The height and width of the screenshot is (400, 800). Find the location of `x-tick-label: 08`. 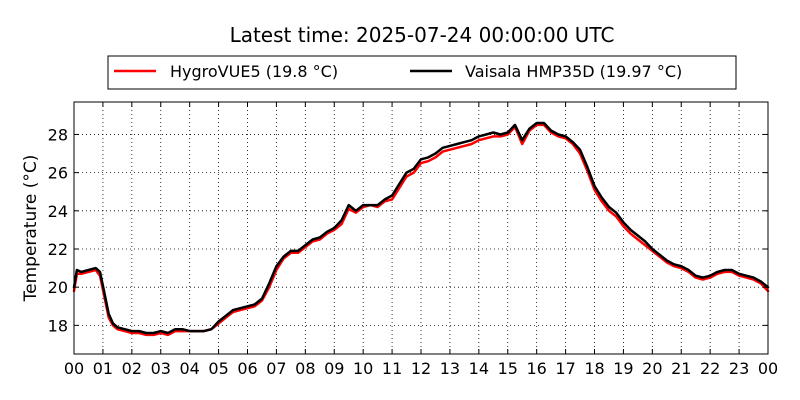

x-tick-label: 08 is located at coordinates (305, 368).